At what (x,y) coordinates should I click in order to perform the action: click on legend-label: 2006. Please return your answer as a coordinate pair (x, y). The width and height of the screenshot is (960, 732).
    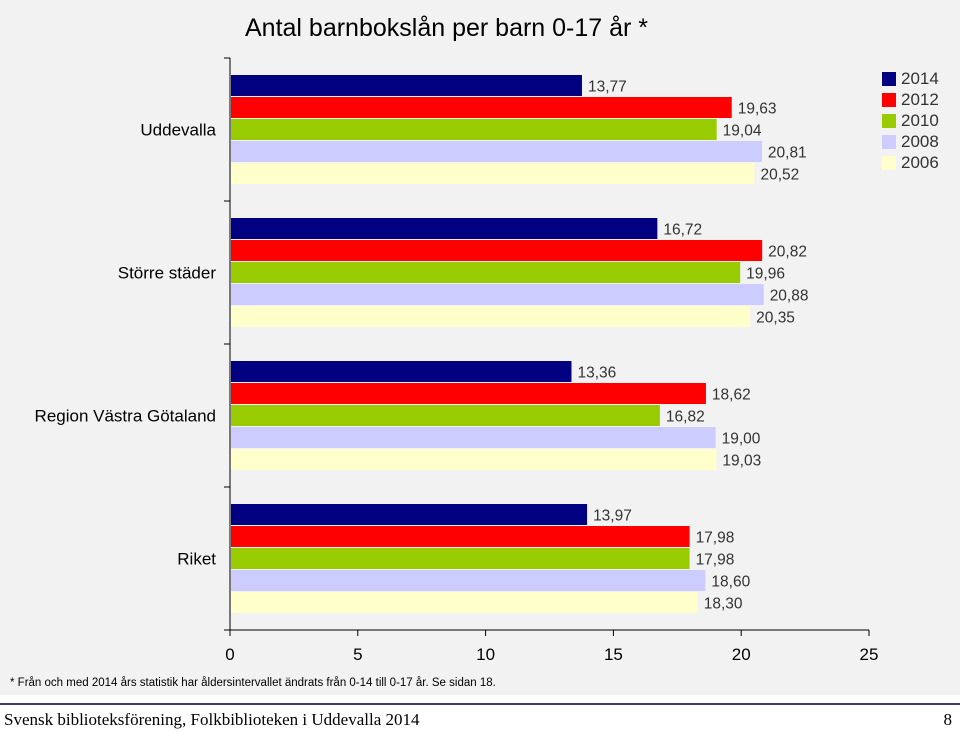
    Looking at the image, I should click on (920, 162).